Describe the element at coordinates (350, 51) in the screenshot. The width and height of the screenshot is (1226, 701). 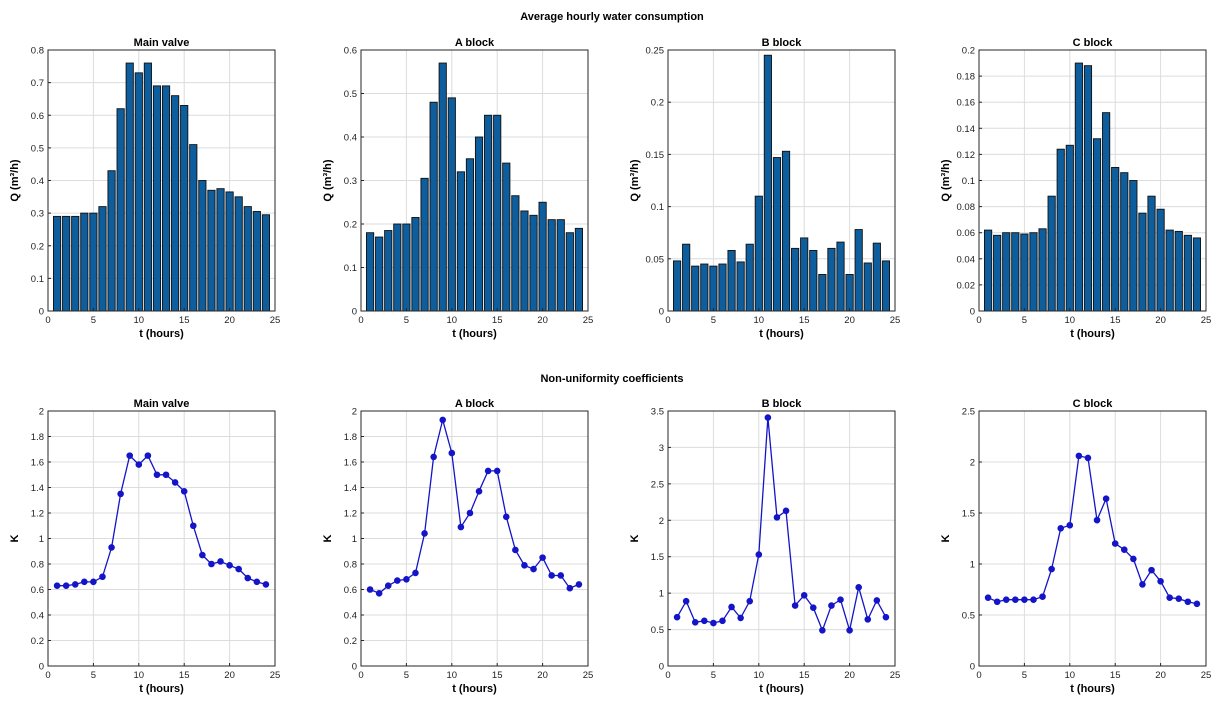
I see `y-tick-label: 0.6` at that location.